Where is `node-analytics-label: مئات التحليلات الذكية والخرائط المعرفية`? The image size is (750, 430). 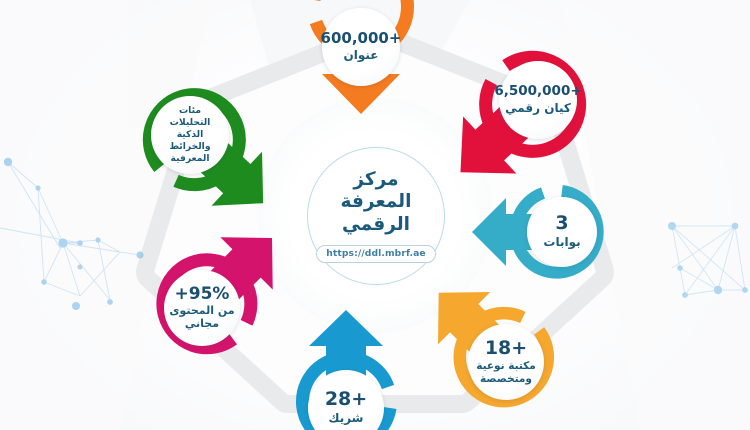 node-analytics-label: مئات التحليلات الذكية والخرائط المعرفية is located at coordinates (189, 135).